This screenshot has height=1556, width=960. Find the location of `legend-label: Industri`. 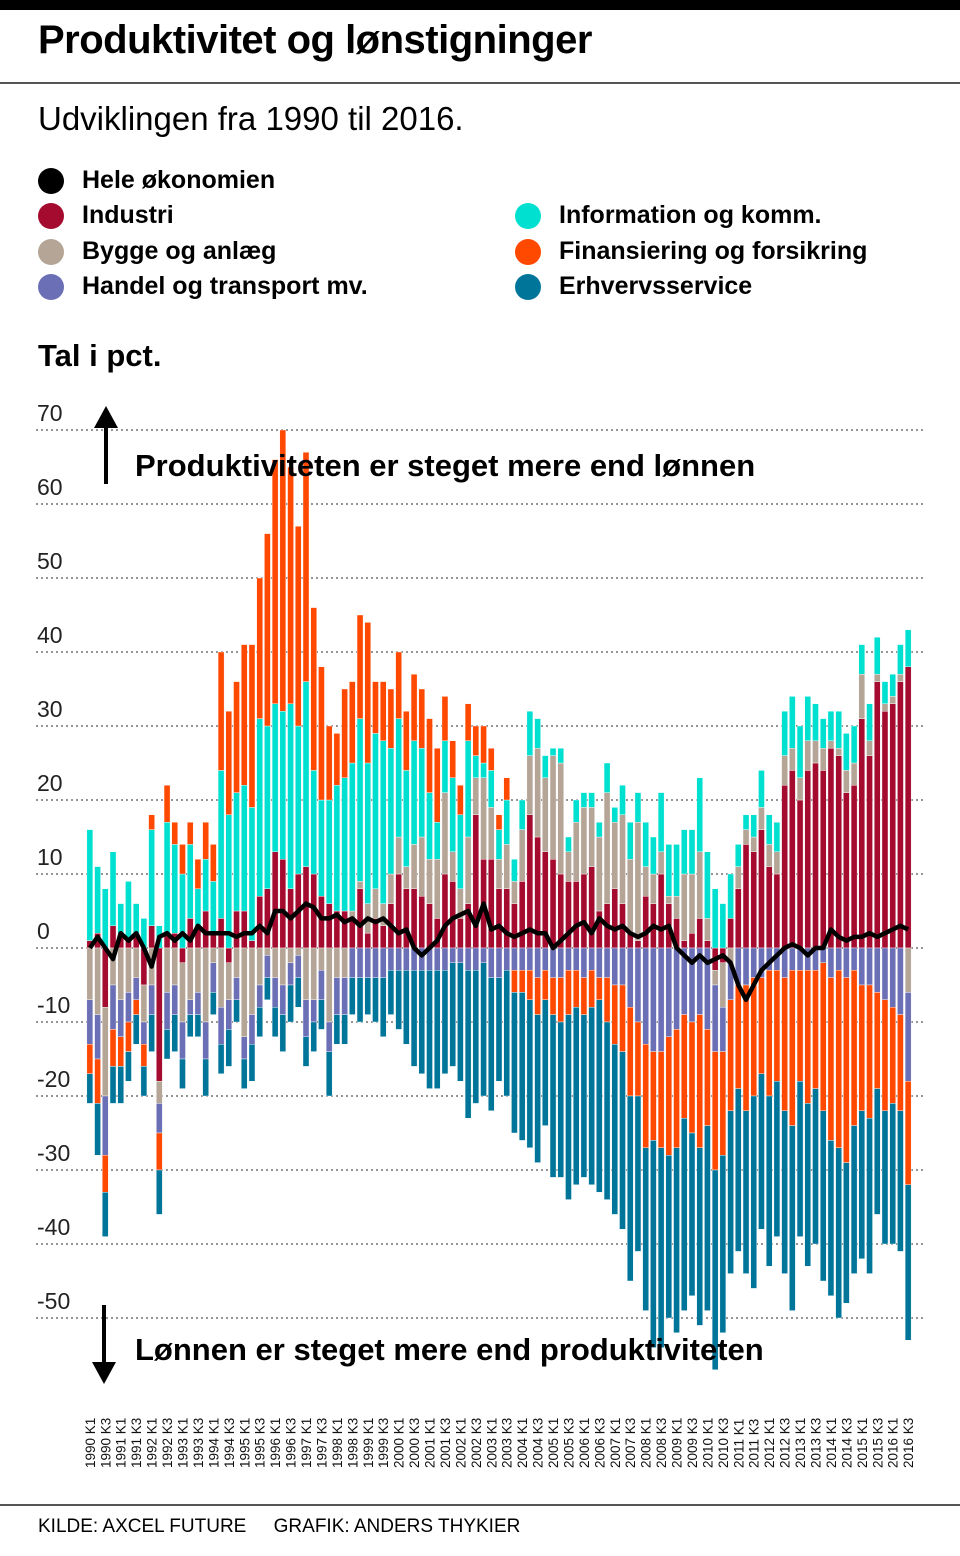

legend-label: Industri is located at coordinates (128, 215).